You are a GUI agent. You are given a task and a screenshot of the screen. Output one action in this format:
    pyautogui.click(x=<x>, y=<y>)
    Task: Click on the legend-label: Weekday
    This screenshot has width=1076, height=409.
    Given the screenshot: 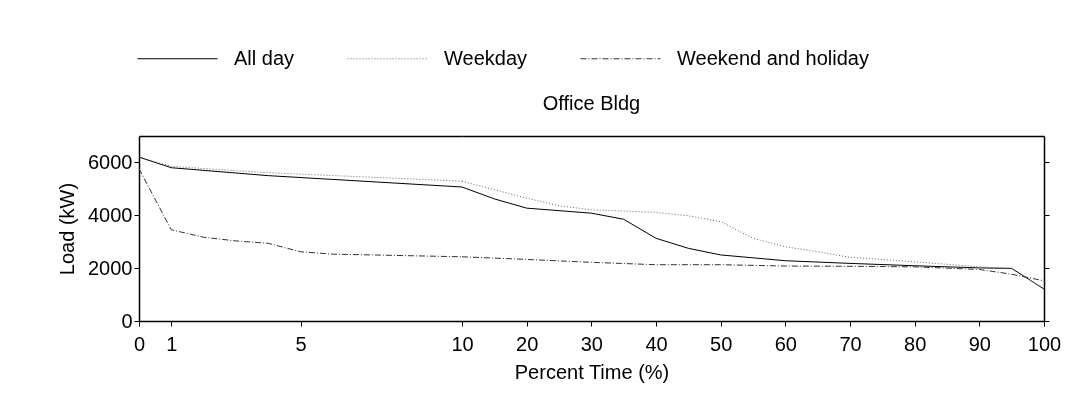 What is the action you would take?
    pyautogui.click(x=486, y=57)
    